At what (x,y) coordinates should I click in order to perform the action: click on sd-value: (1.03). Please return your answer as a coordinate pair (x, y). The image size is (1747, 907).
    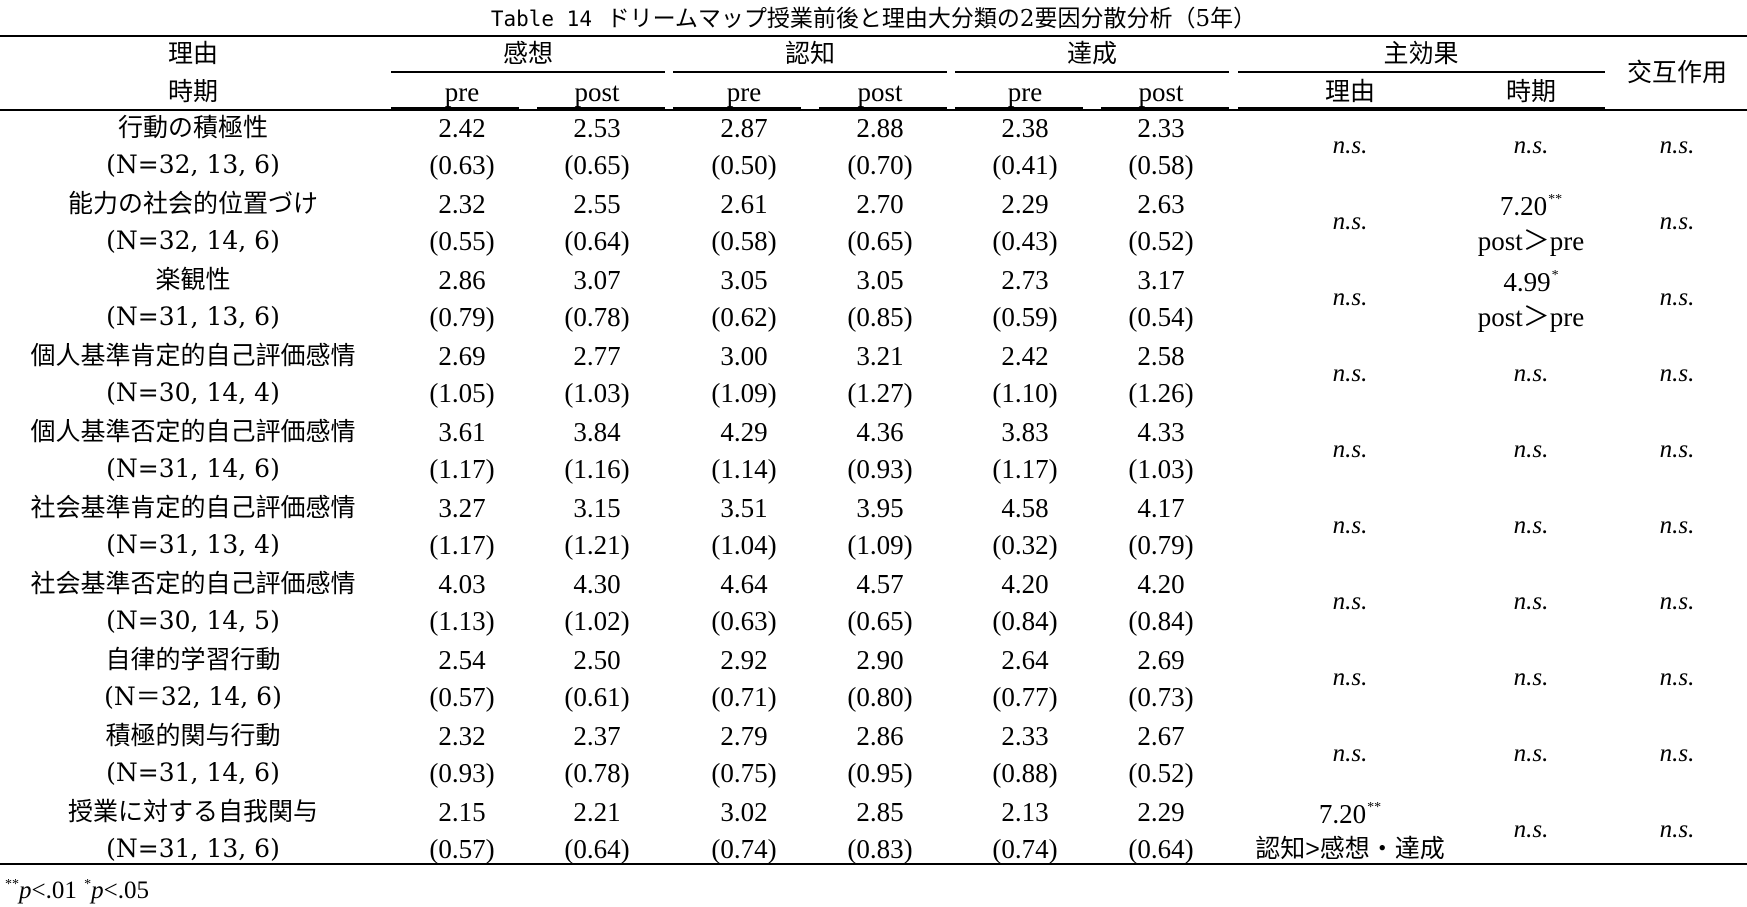
    Looking at the image, I should click on (1161, 469).